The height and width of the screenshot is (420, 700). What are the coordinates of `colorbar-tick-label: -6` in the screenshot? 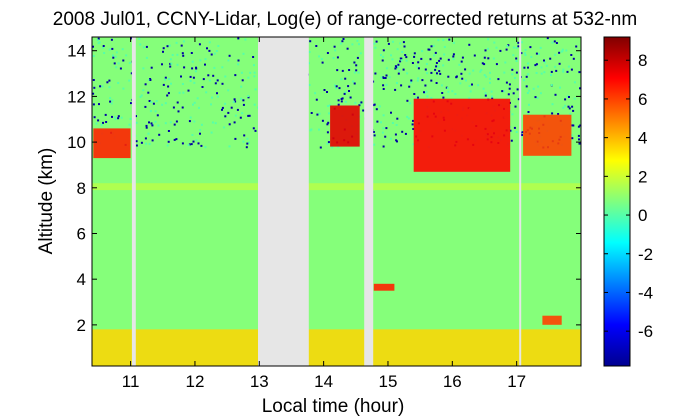 It's located at (645, 331).